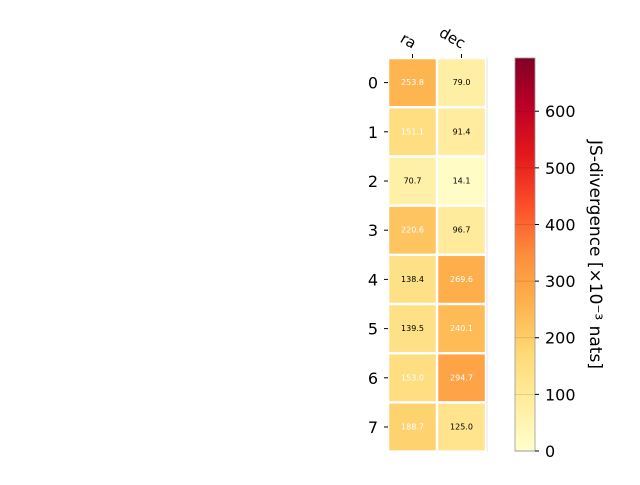 The height and width of the screenshot is (485, 640). I want to click on cell-value-label: 70.7, so click(413, 181).